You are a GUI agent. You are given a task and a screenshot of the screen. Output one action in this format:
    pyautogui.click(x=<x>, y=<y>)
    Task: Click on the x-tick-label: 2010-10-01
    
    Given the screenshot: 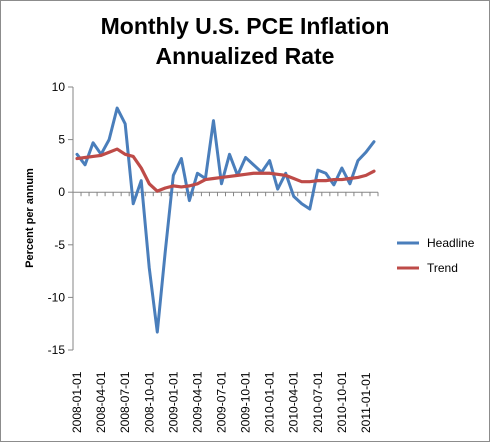 What is the action you would take?
    pyautogui.click(x=342, y=402)
    